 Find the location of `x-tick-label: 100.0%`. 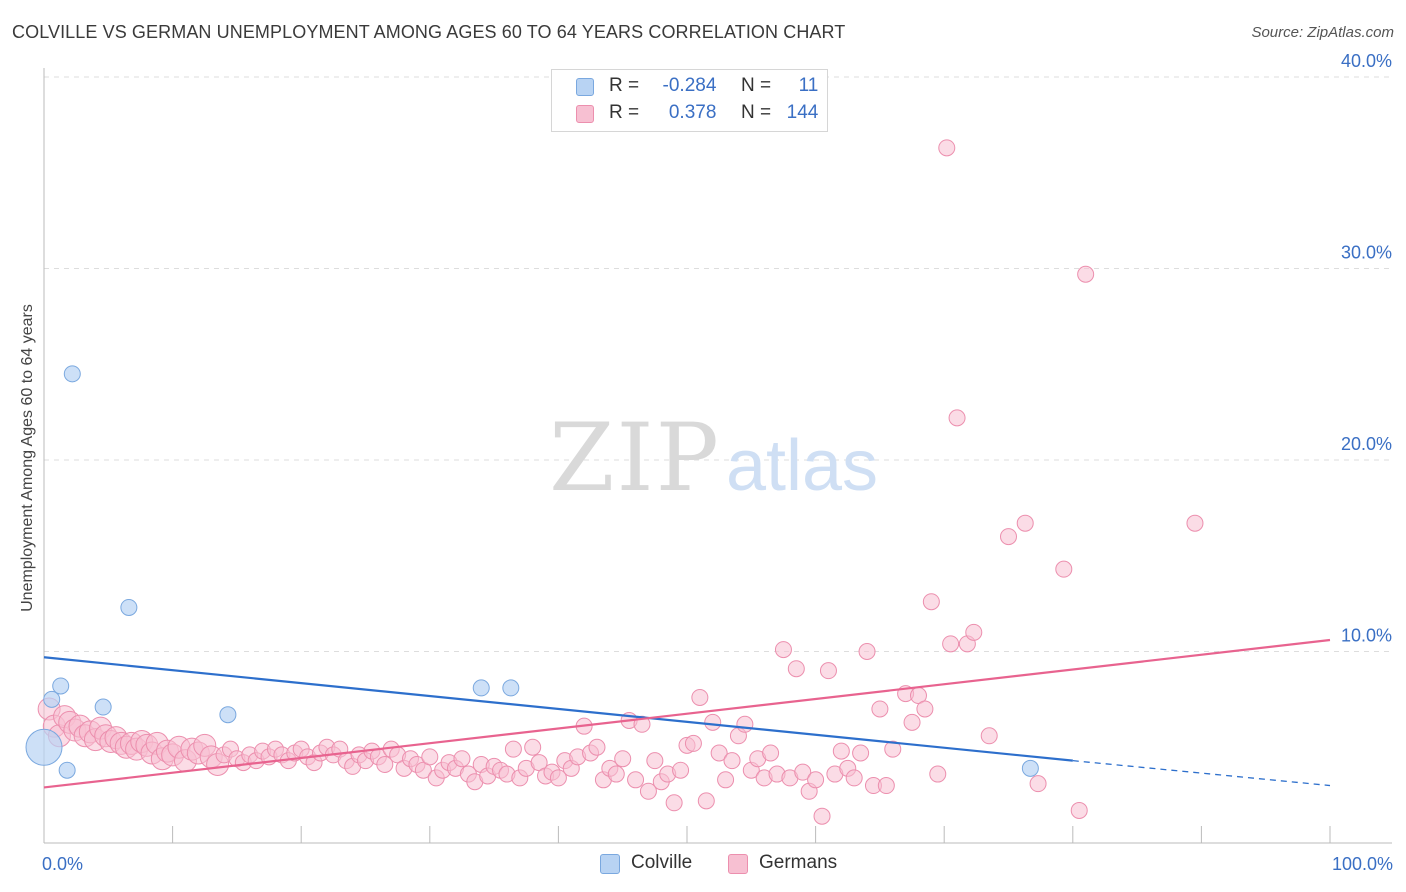

x-tick-label: 100.0% is located at coordinates (1362, 864).